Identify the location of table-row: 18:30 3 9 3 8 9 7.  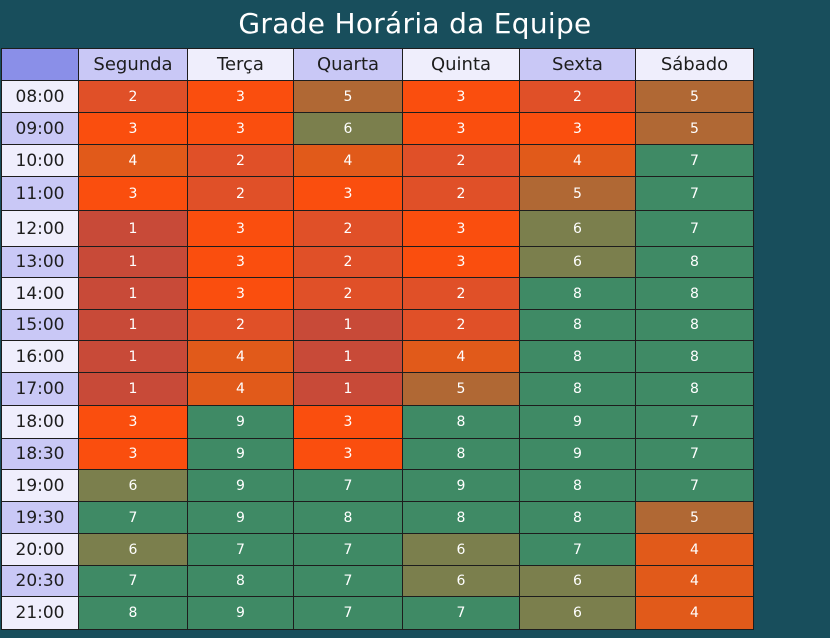
(377, 454).